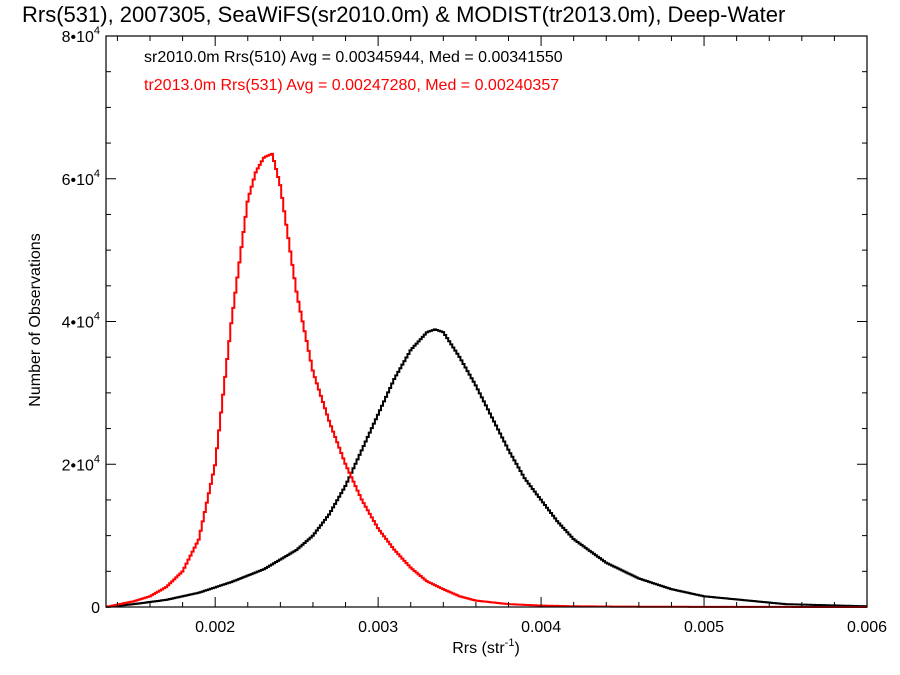 This screenshot has width=900, height=675. Describe the element at coordinates (215, 627) in the screenshot. I see `x-tick-label: 0.002` at that location.